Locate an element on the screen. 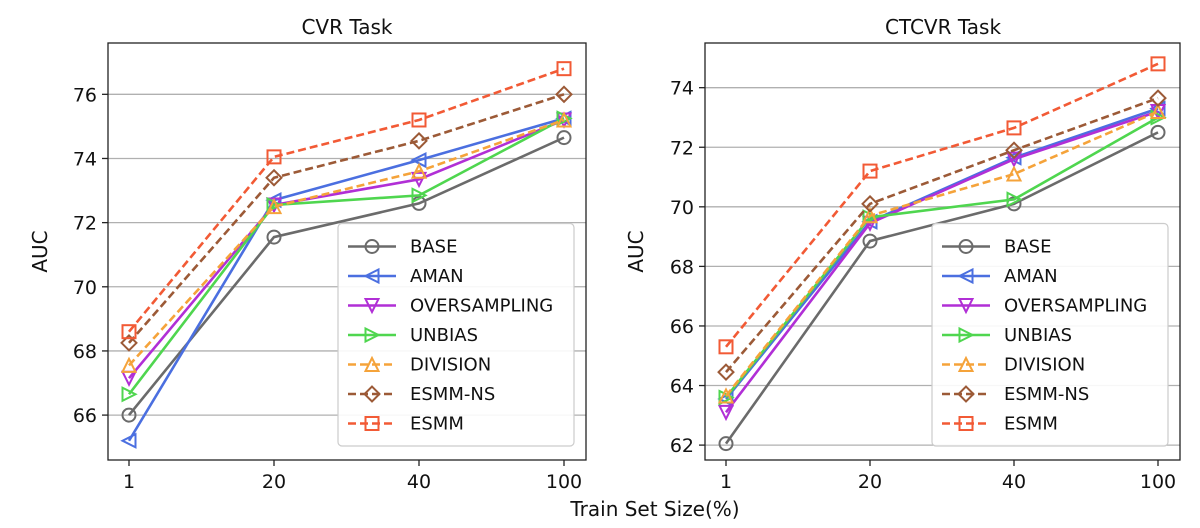 The width and height of the screenshot is (1200, 528). chart-title: CVR Task is located at coordinates (346, 27).